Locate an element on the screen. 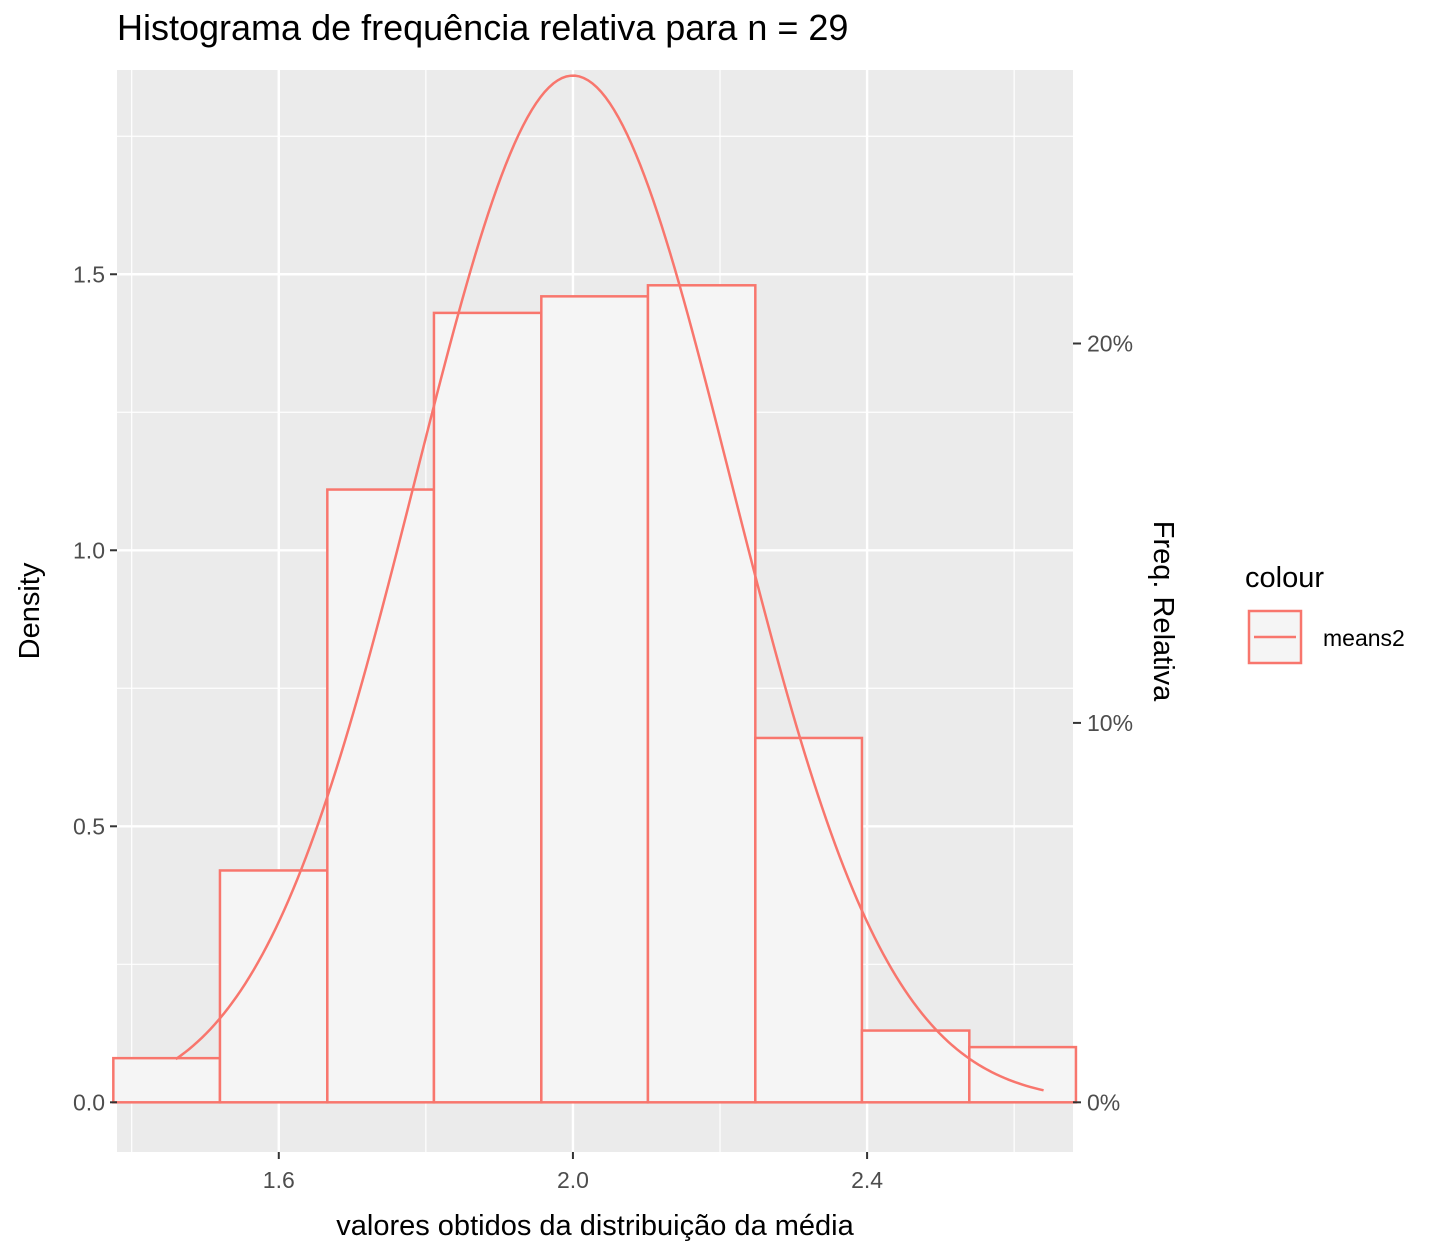 The image size is (1454, 1256). y-tick-label: 1.0 is located at coordinates (89, 550).